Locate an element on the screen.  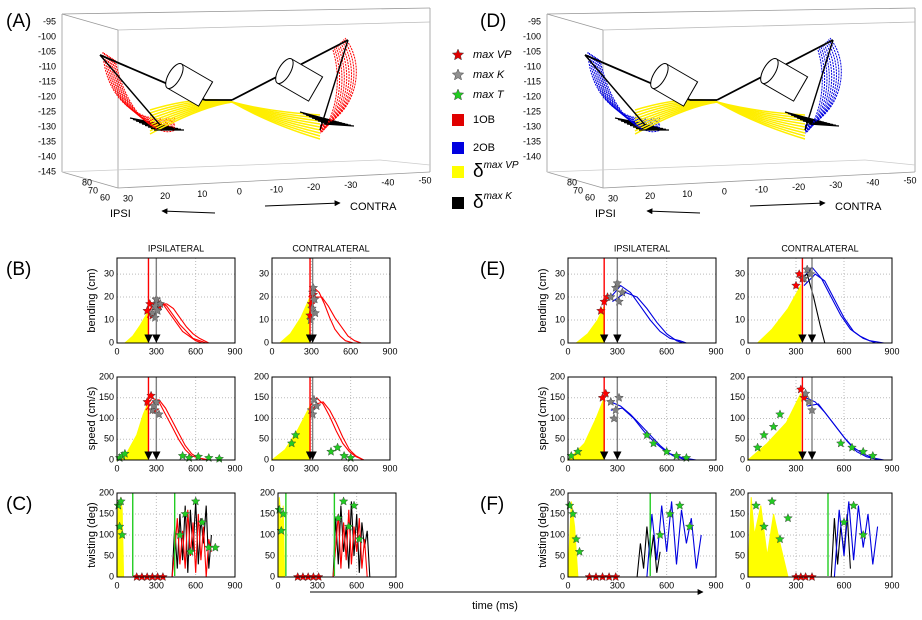
x-tick-label: 30 is located at coordinates (613, 198).